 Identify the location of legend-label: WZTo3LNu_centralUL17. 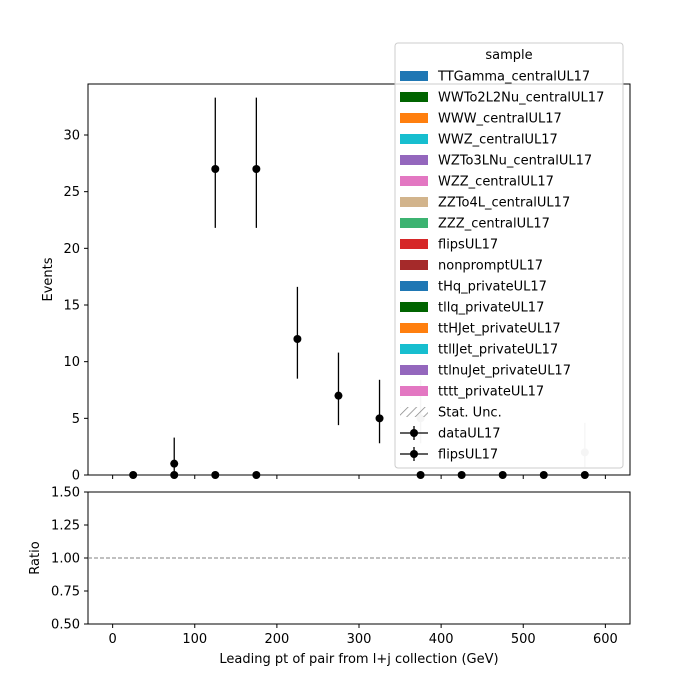
(515, 161).